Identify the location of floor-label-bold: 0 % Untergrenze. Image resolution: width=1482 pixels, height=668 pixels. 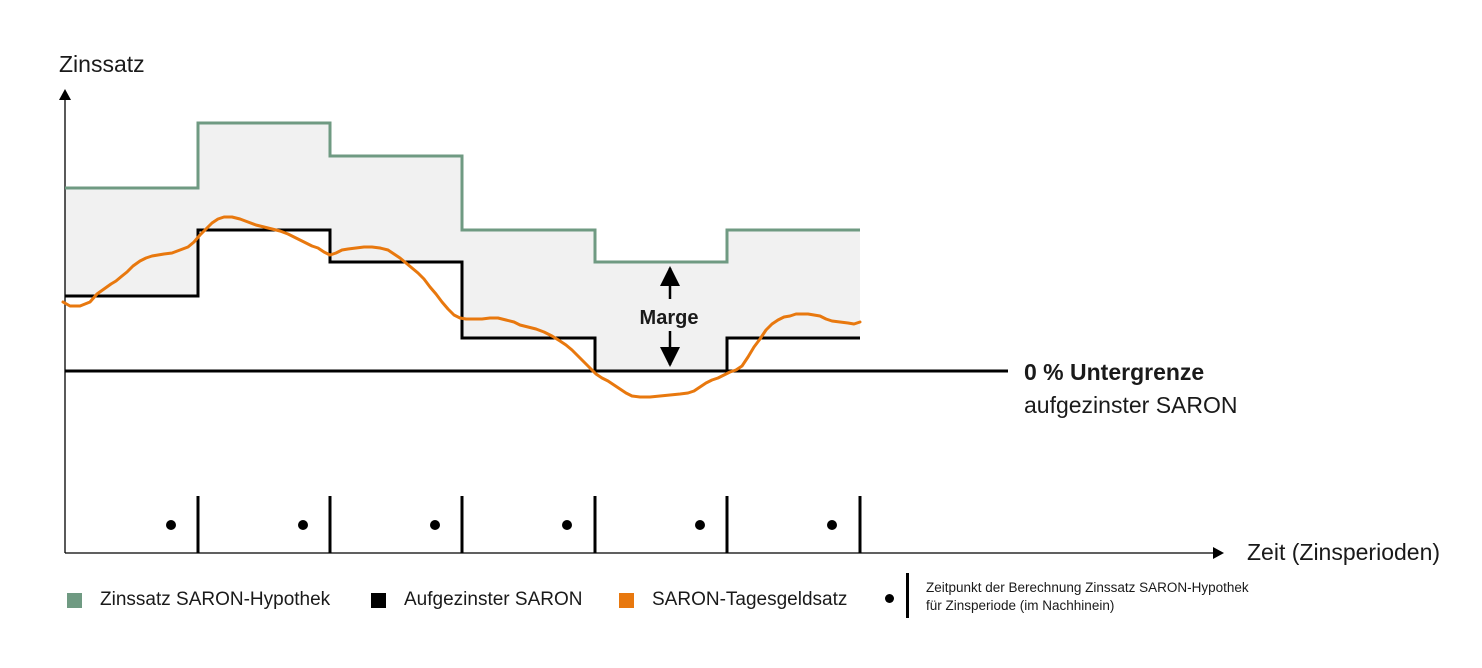
(1114, 372).